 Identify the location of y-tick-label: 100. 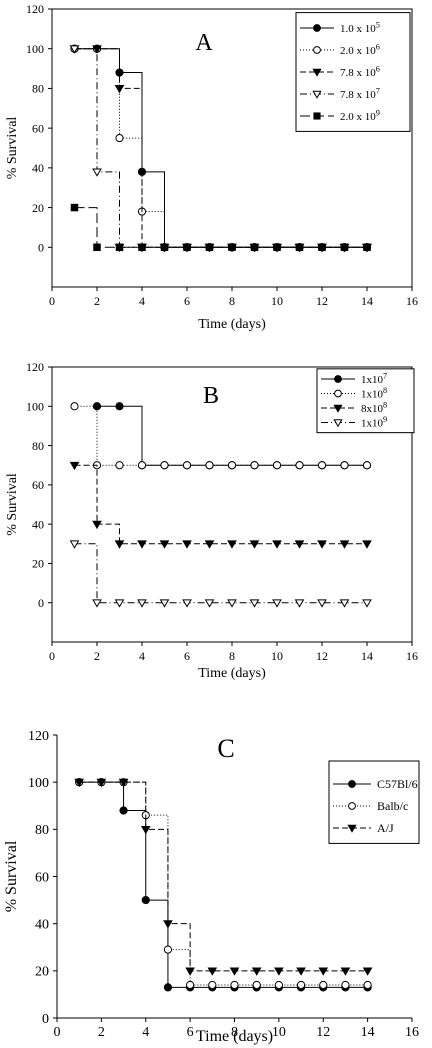
(38, 783).